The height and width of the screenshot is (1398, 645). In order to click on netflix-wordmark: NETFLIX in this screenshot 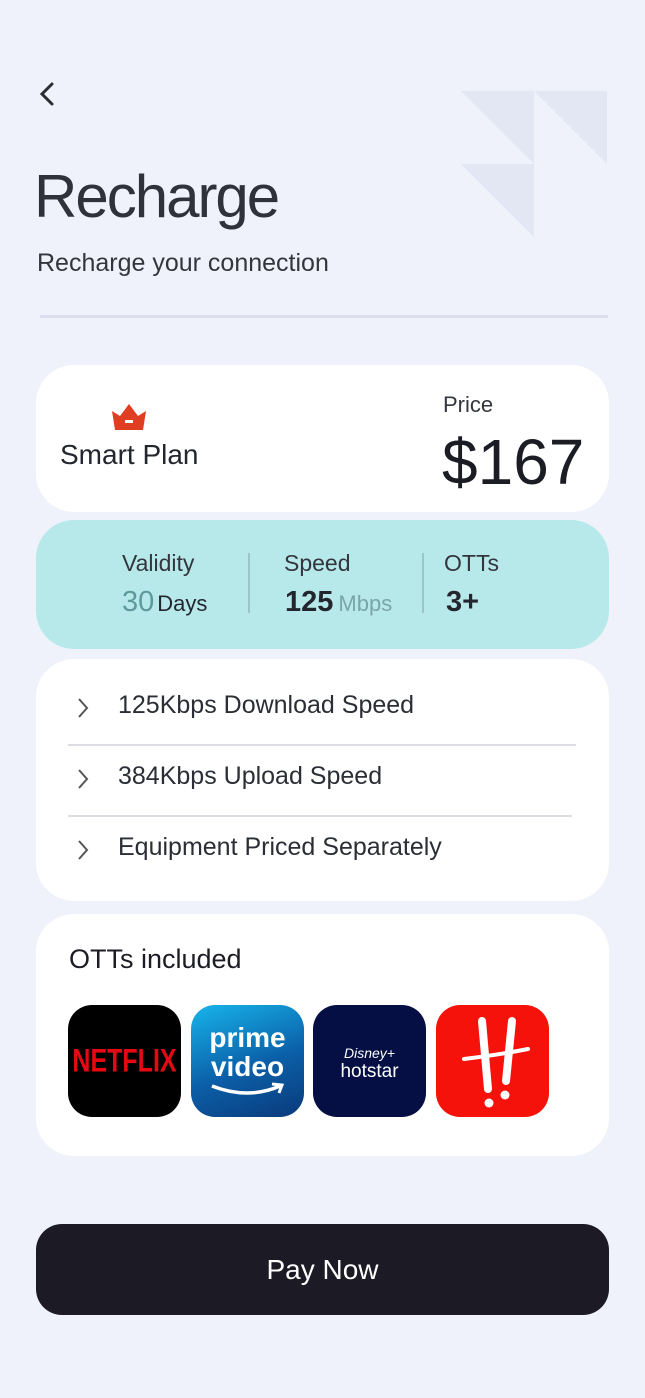, I will do `click(124, 1060)`.